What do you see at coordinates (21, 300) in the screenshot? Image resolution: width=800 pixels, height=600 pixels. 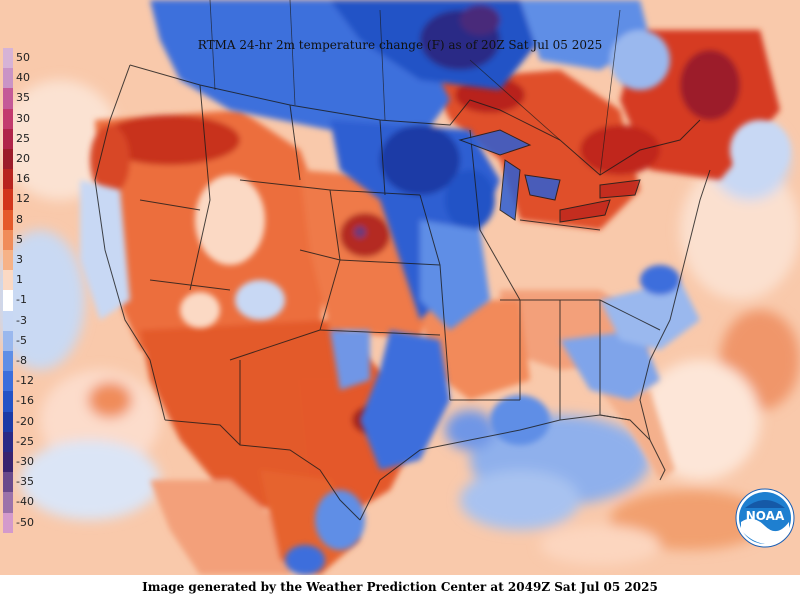 I see `legend-label: -1` at bounding box center [21, 300].